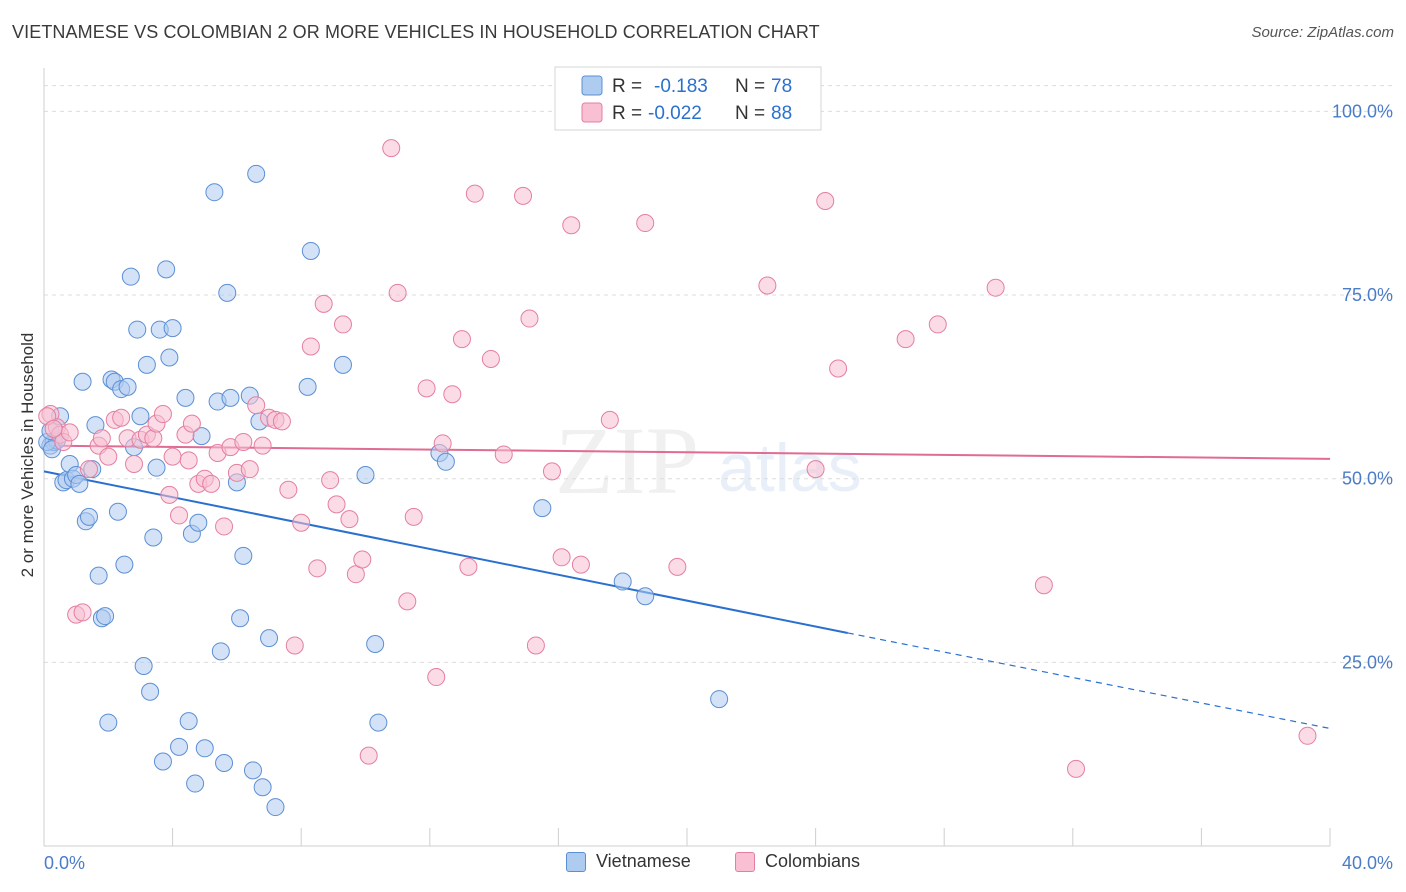  Describe the element at coordinates (592, 112) in the screenshot. I see `legend-swatch-colombians` at that location.